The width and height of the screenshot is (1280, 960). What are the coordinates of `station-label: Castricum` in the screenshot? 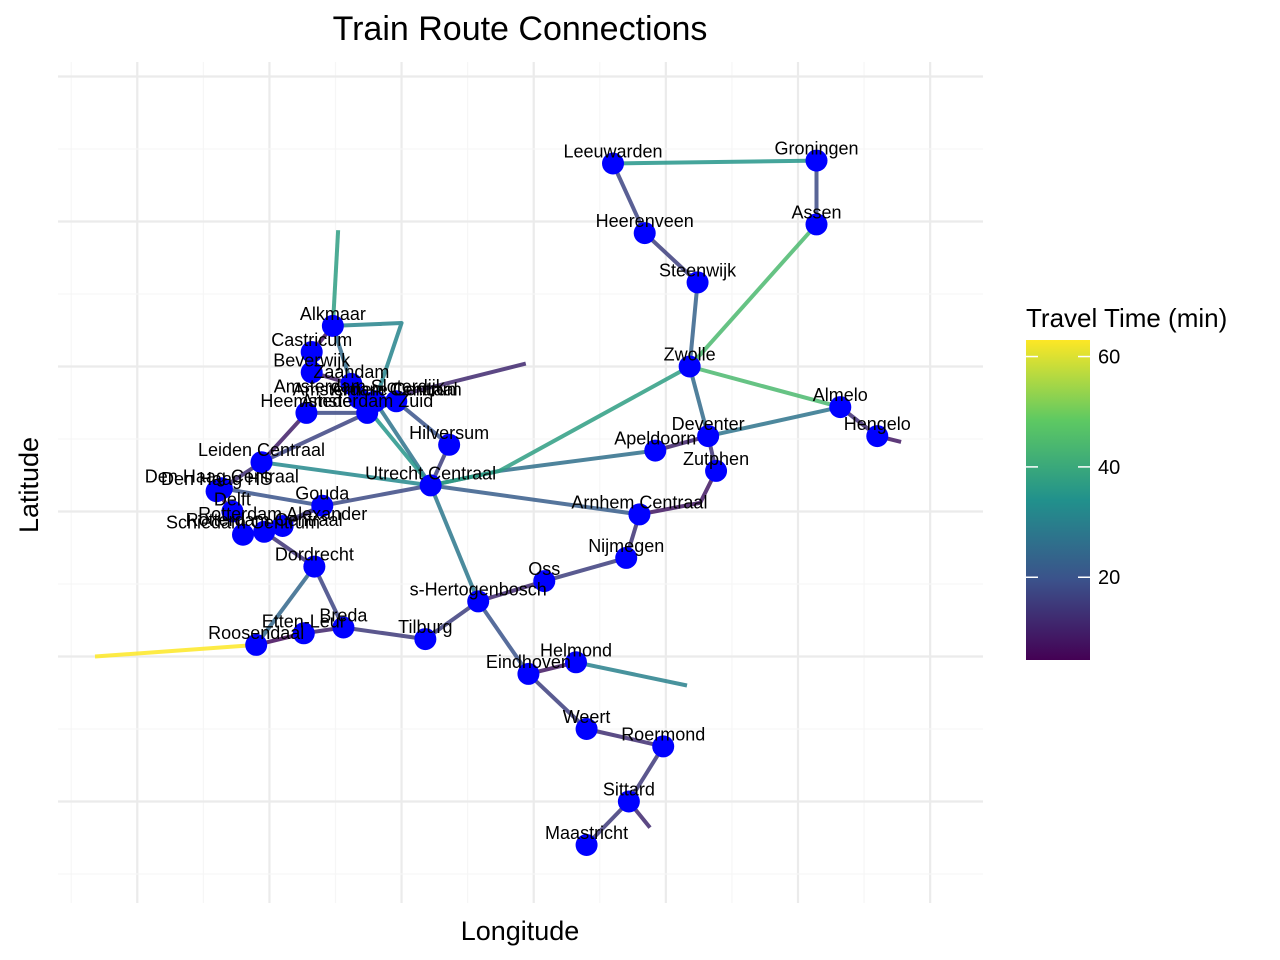 It's located at (311, 340).